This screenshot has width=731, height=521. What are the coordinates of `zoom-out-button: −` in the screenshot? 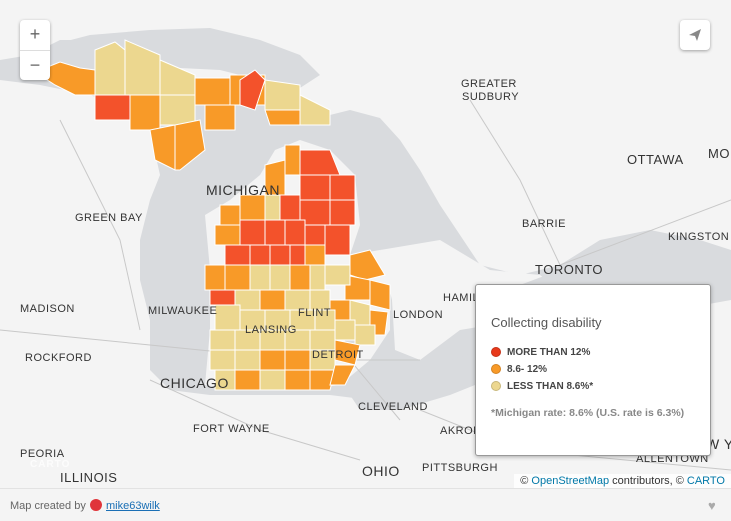 It's located at (35, 65).